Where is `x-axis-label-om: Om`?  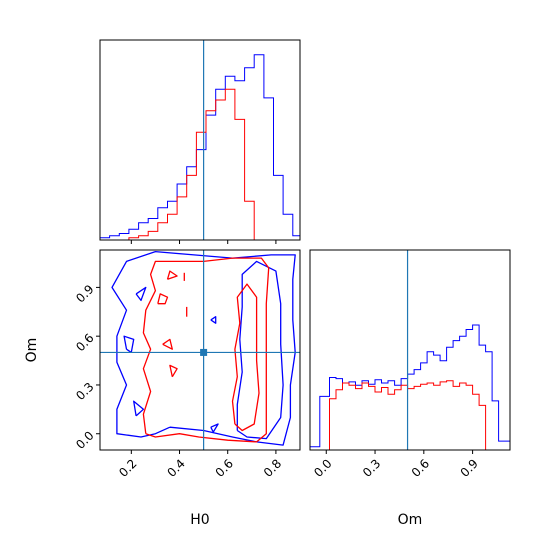 x-axis-label-om: Om is located at coordinates (410, 520).